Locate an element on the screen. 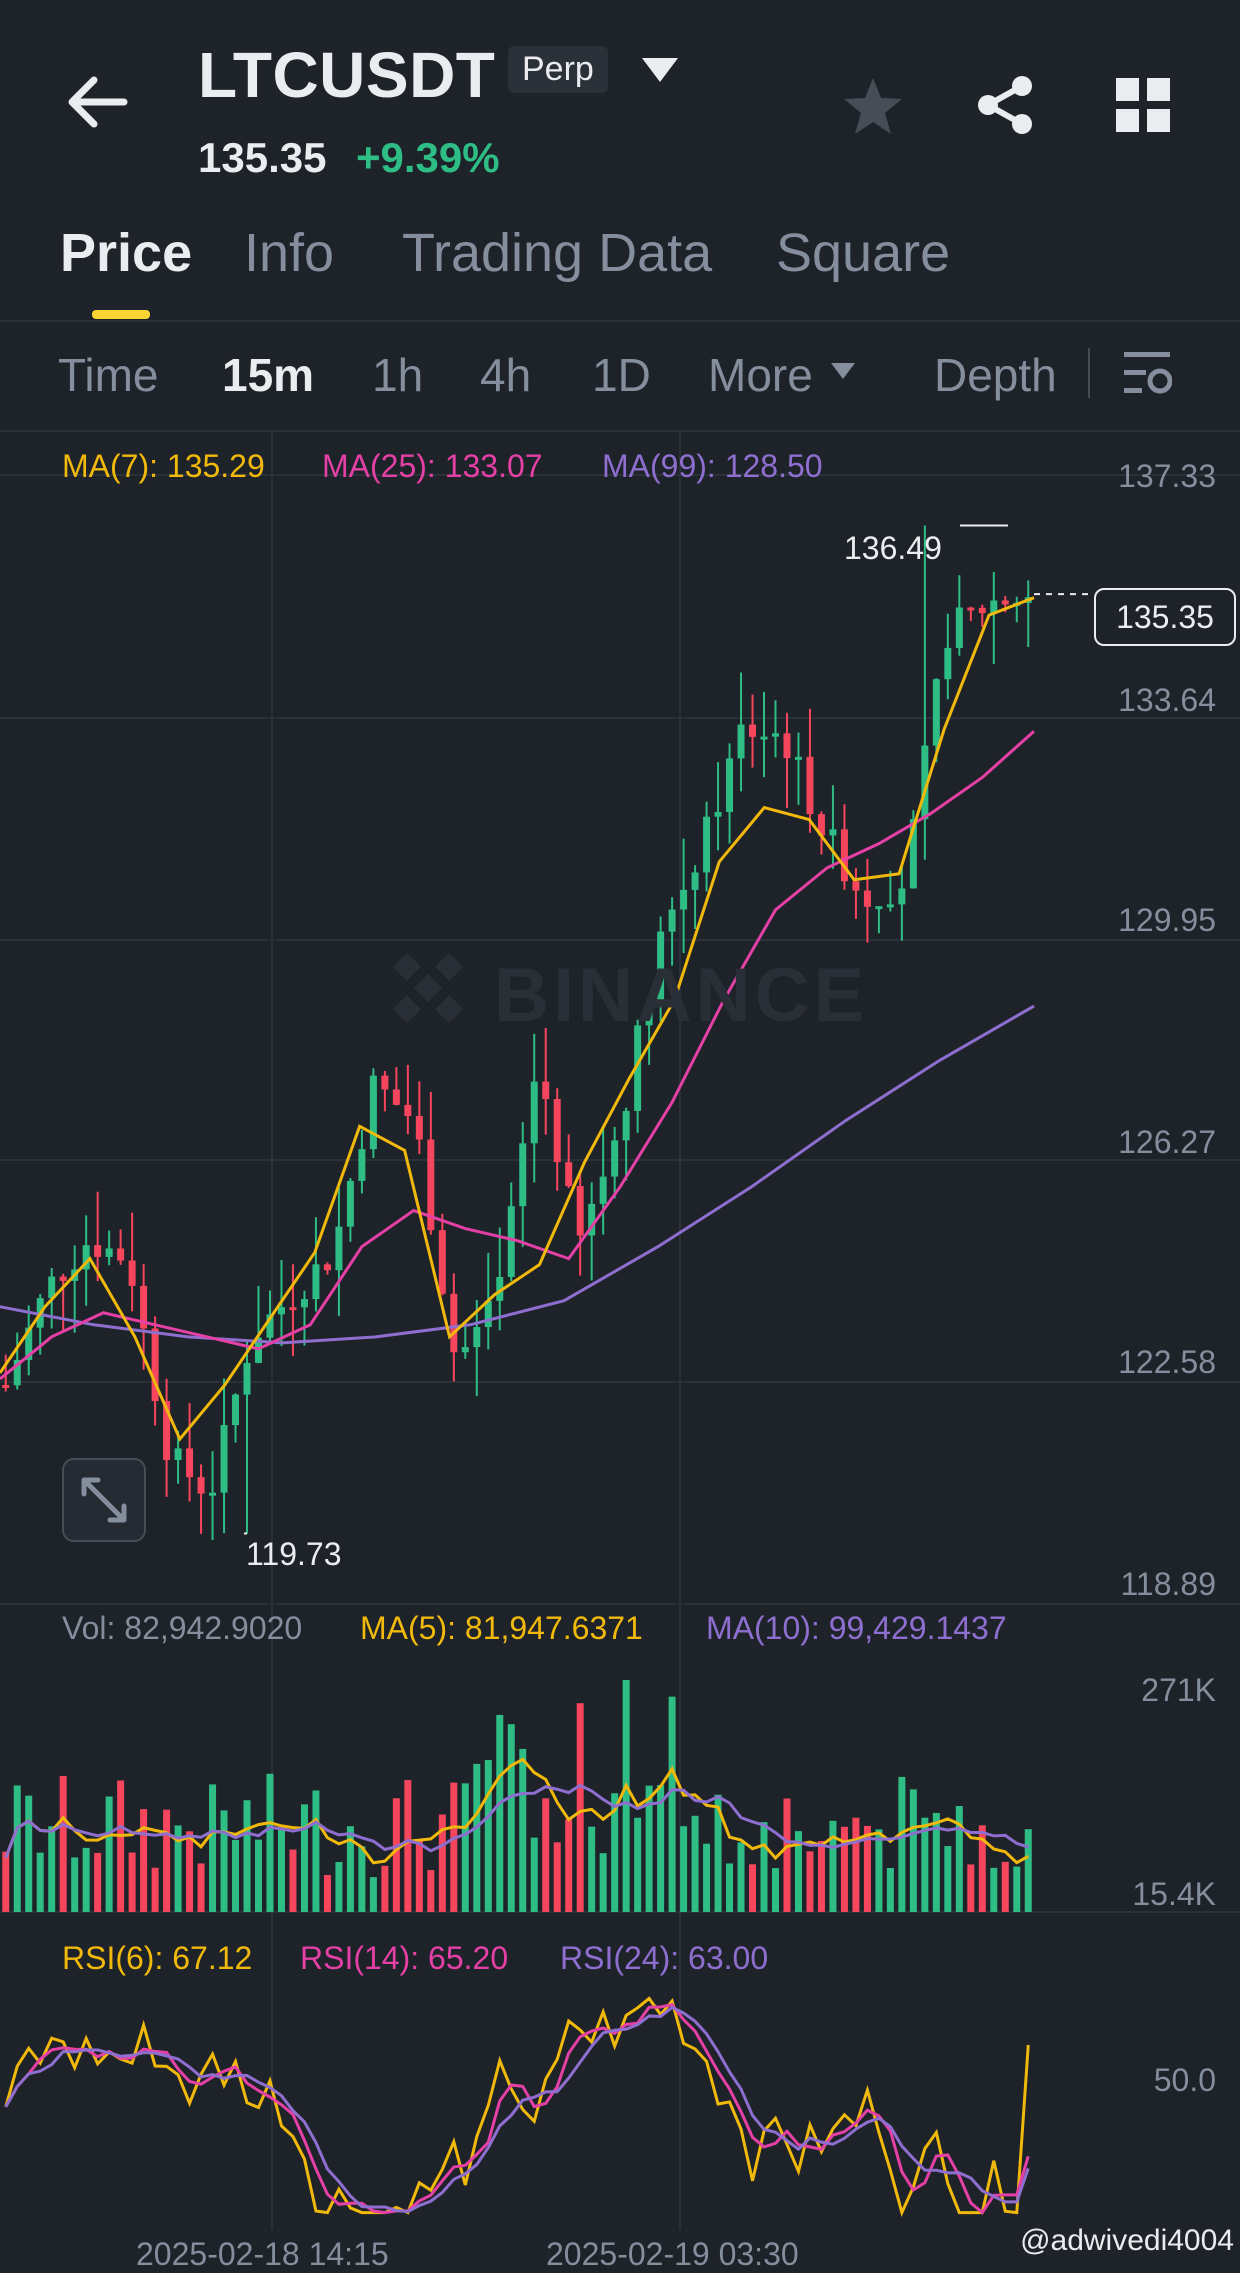  star-icon is located at coordinates (873, 106).